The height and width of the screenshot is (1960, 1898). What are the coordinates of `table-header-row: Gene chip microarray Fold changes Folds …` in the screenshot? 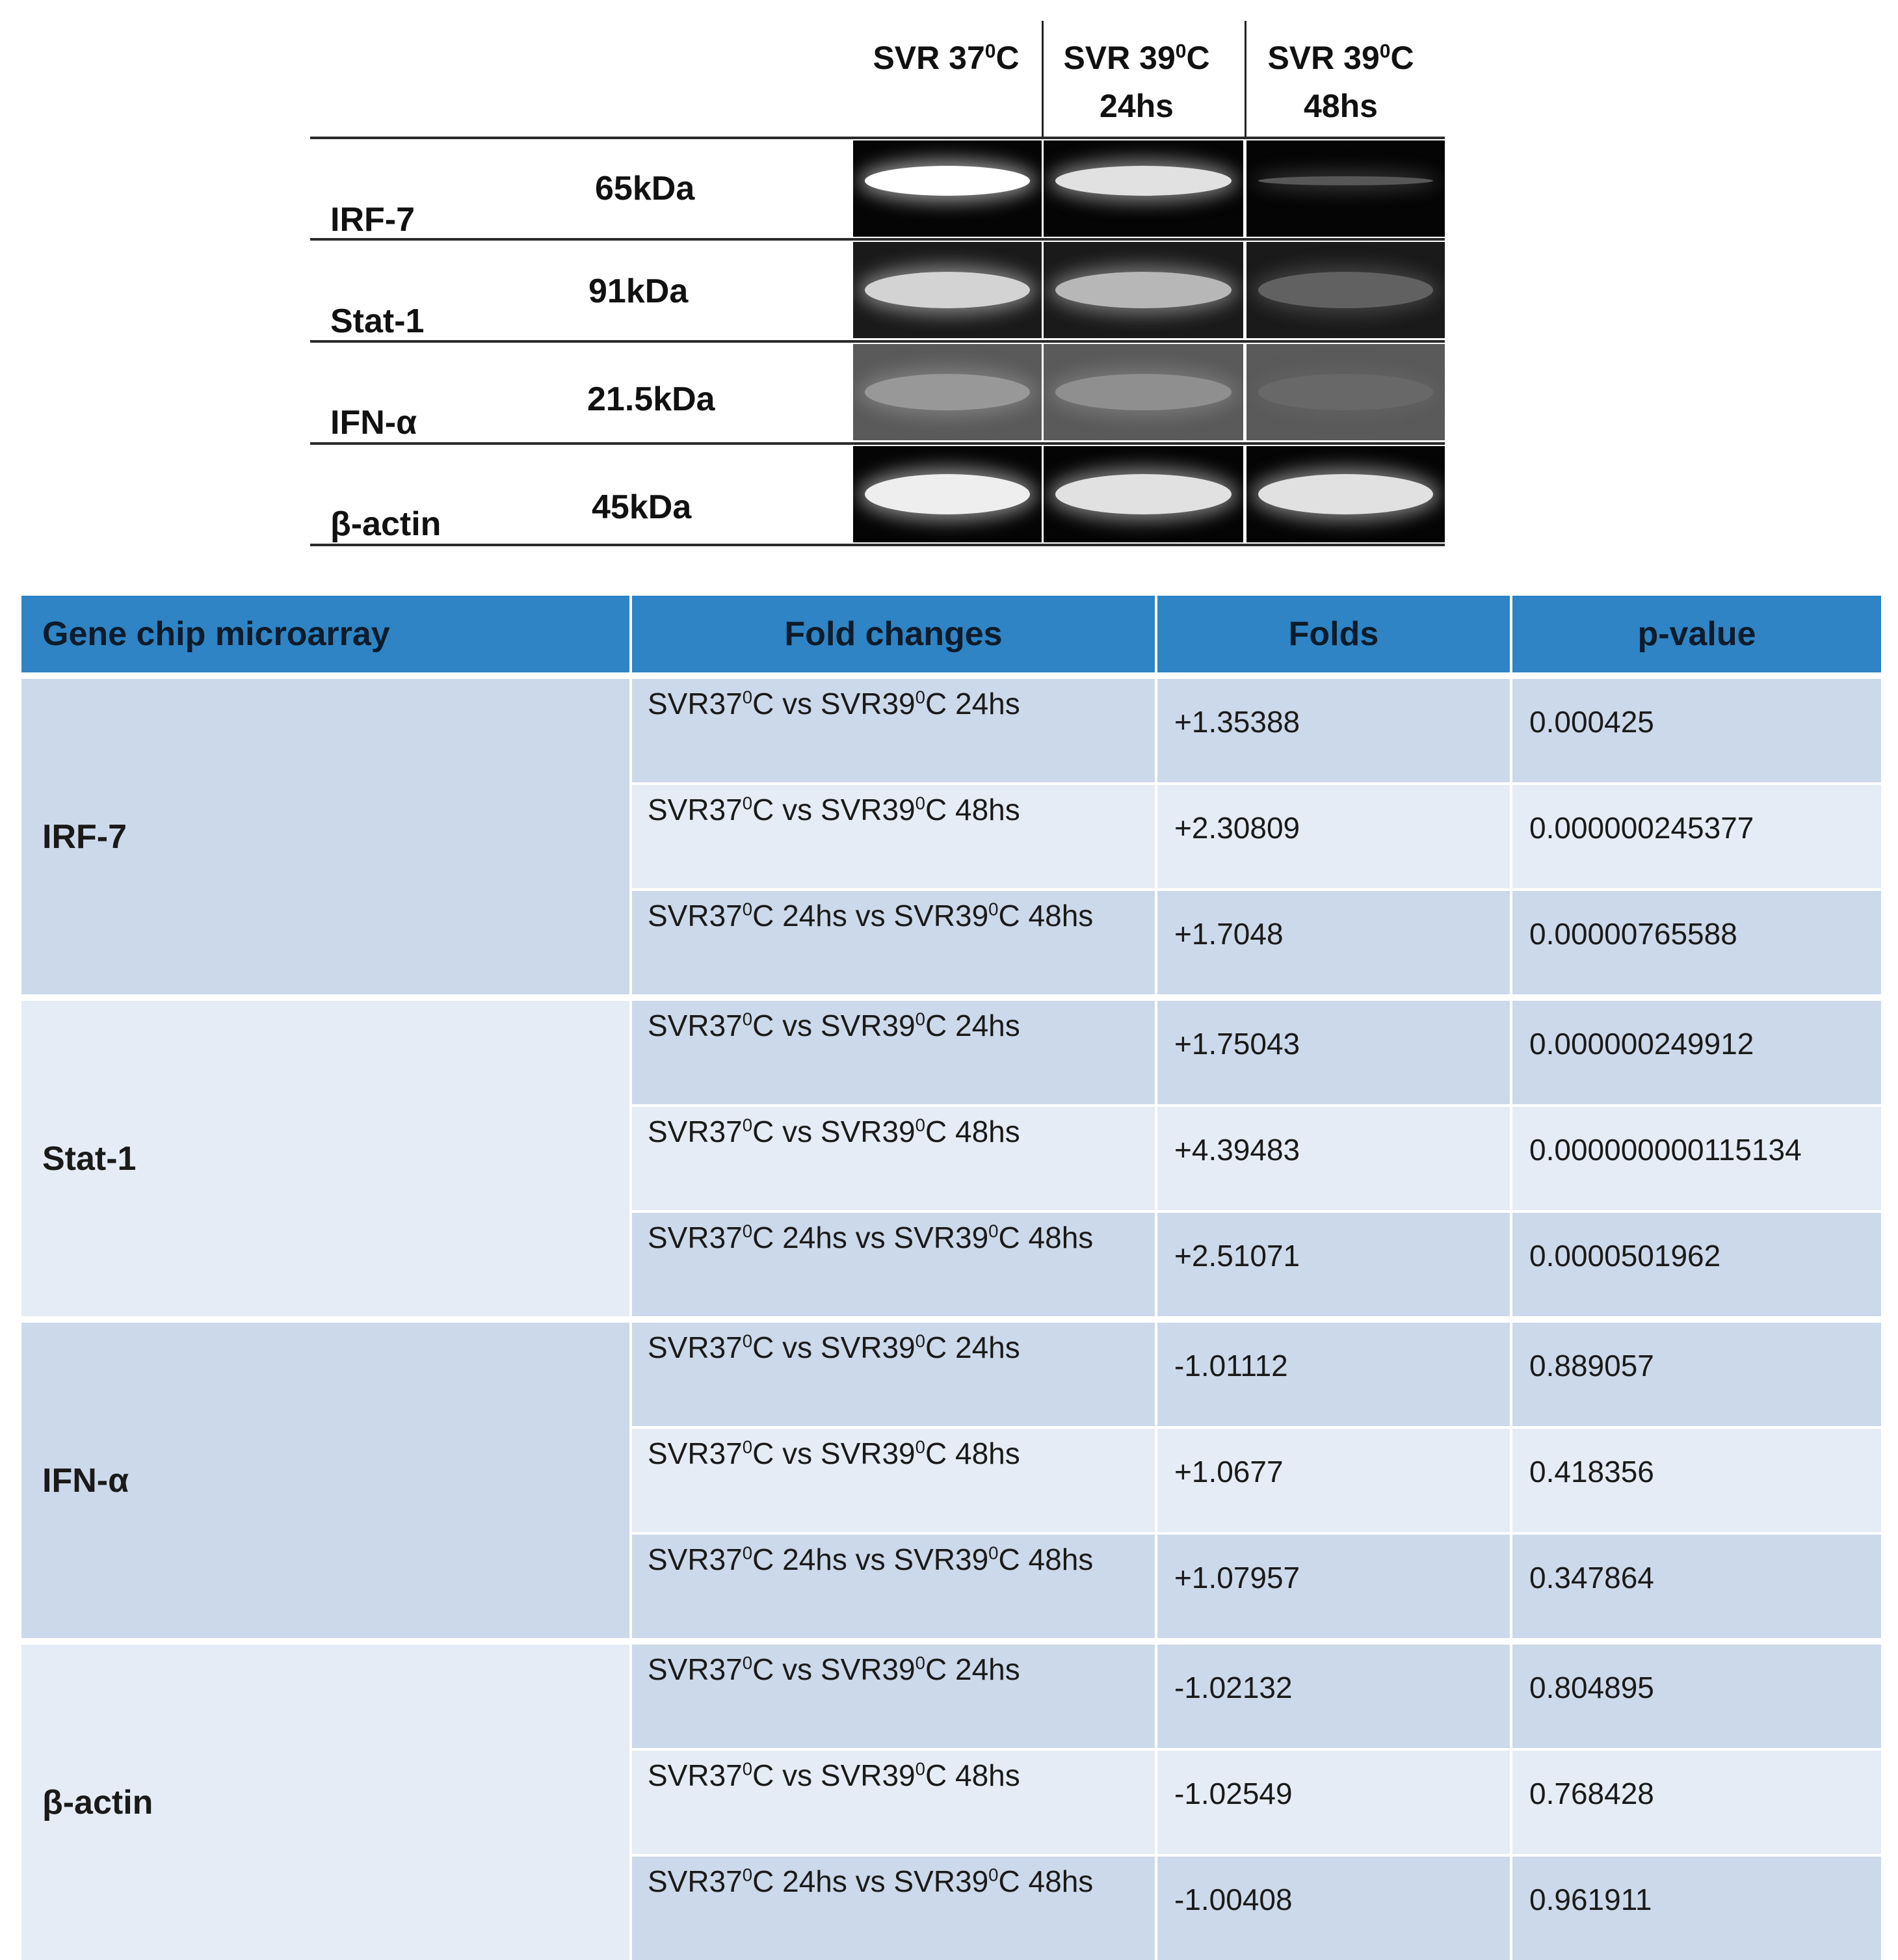 It's located at (951, 636).